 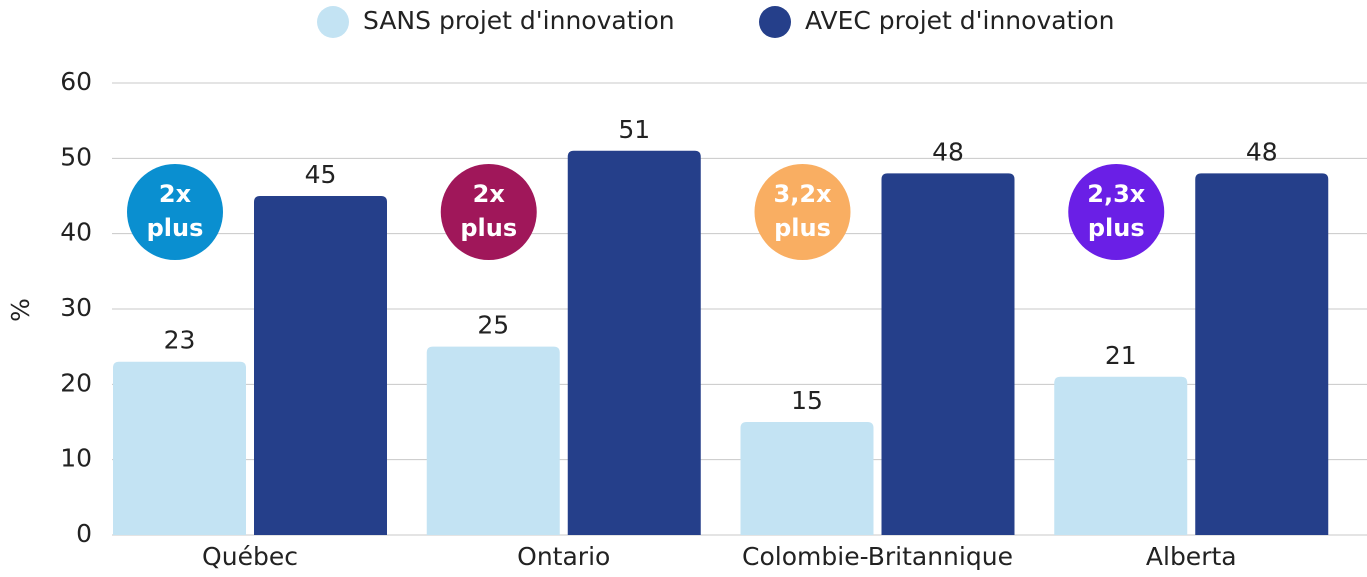 I want to click on y-tick-label: 0, so click(x=84, y=533).